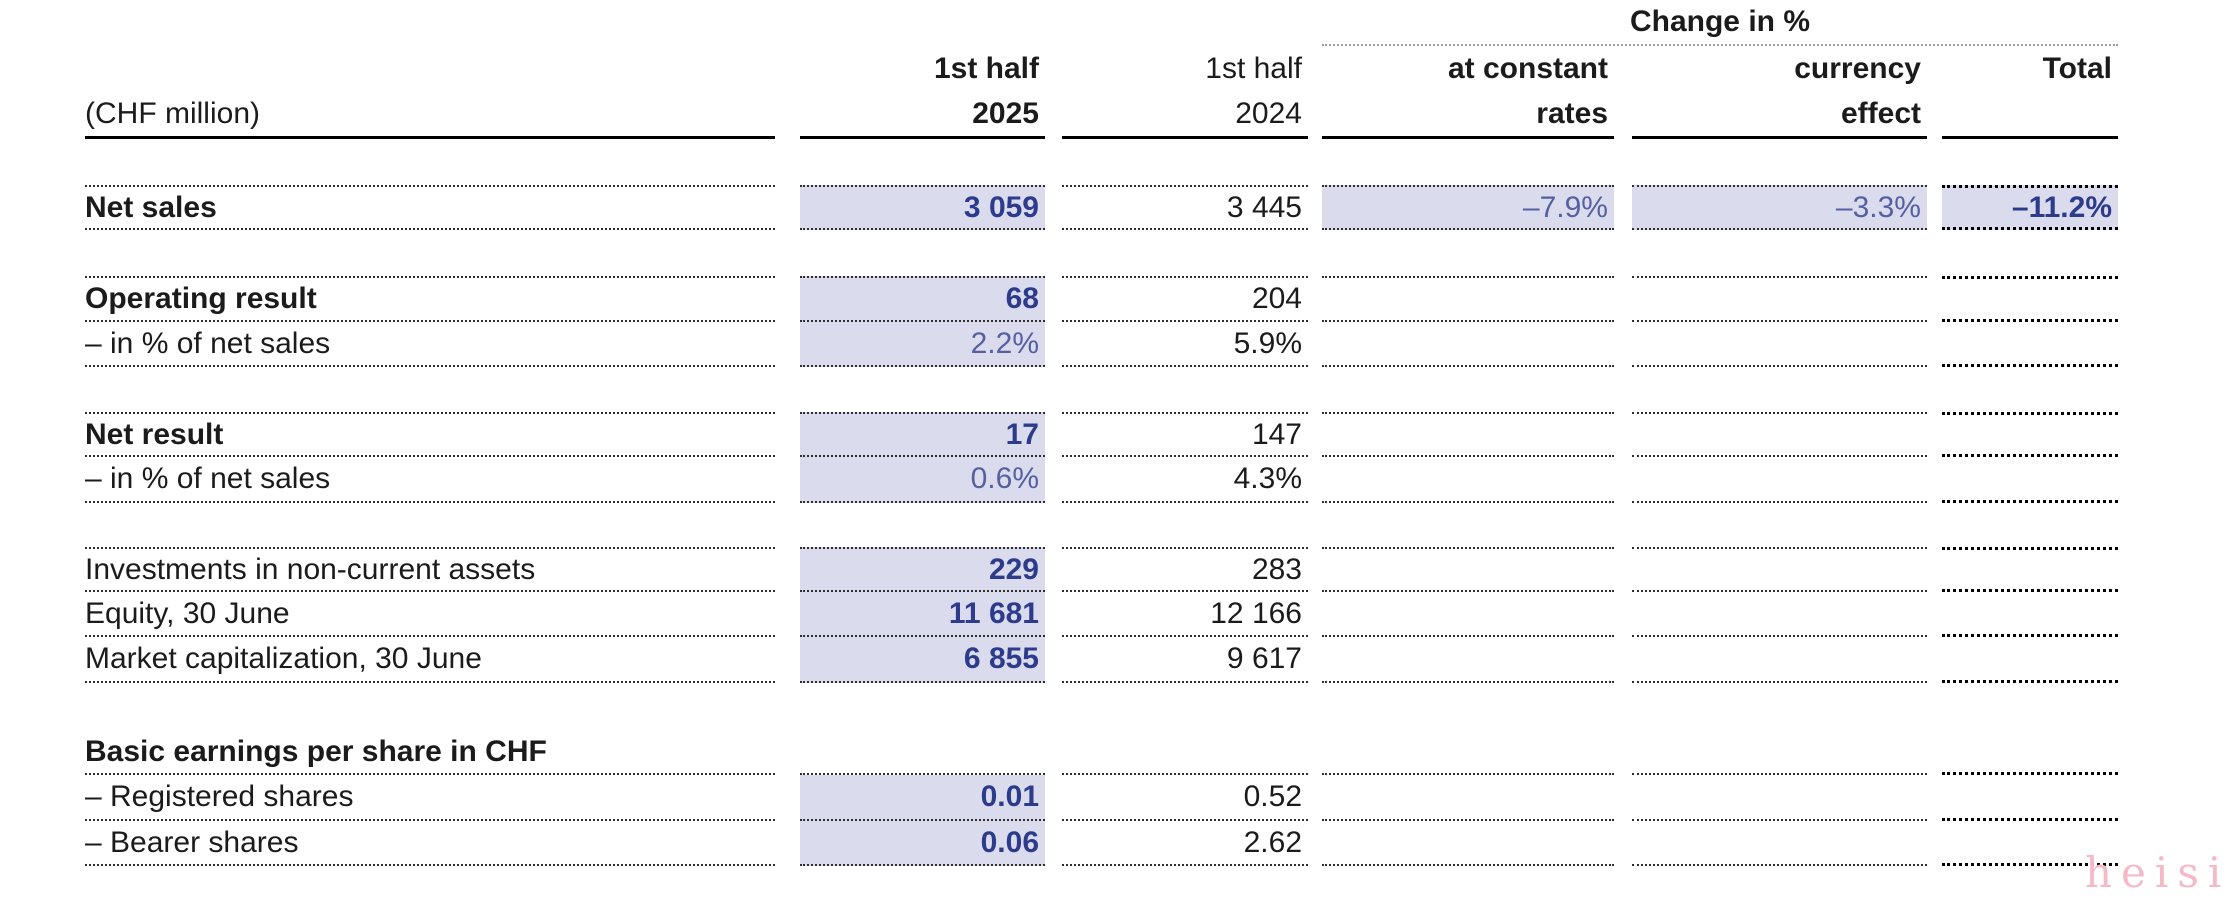 This screenshot has height=910, width=2234. What do you see at coordinates (1185, 569) in the screenshot?
I see `cell-2024: 283` at bounding box center [1185, 569].